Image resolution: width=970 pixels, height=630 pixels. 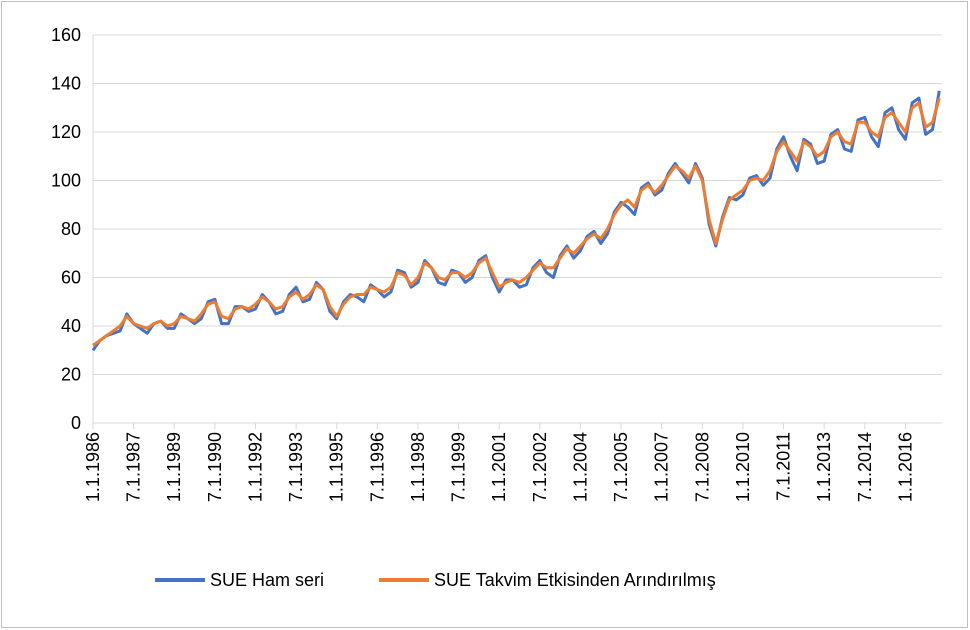 What do you see at coordinates (215, 467) in the screenshot?
I see `x-tick-label: 7.1.1990` at bounding box center [215, 467].